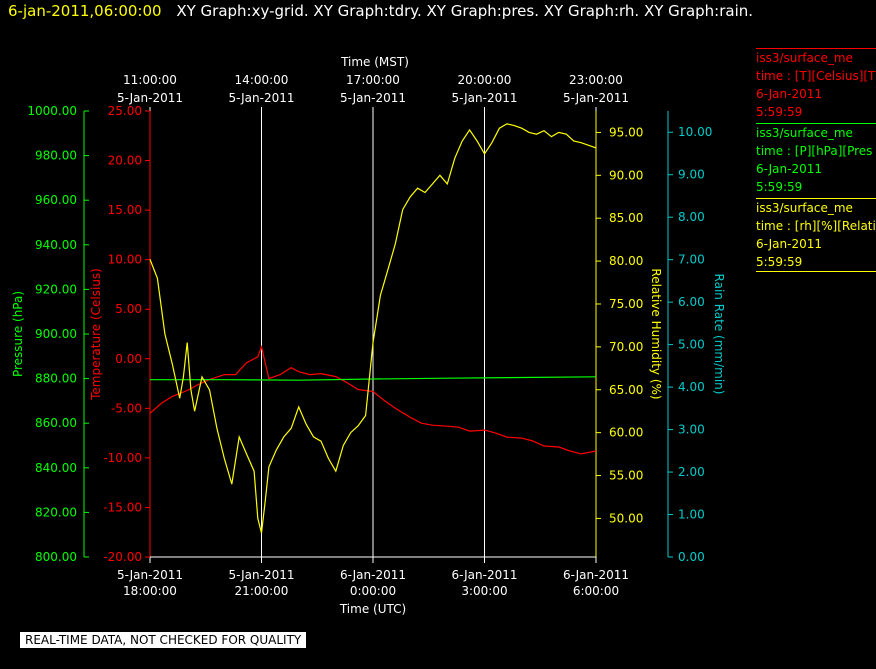 This screenshot has height=669, width=876. I want to click on pressure-series-line, so click(373, 378).